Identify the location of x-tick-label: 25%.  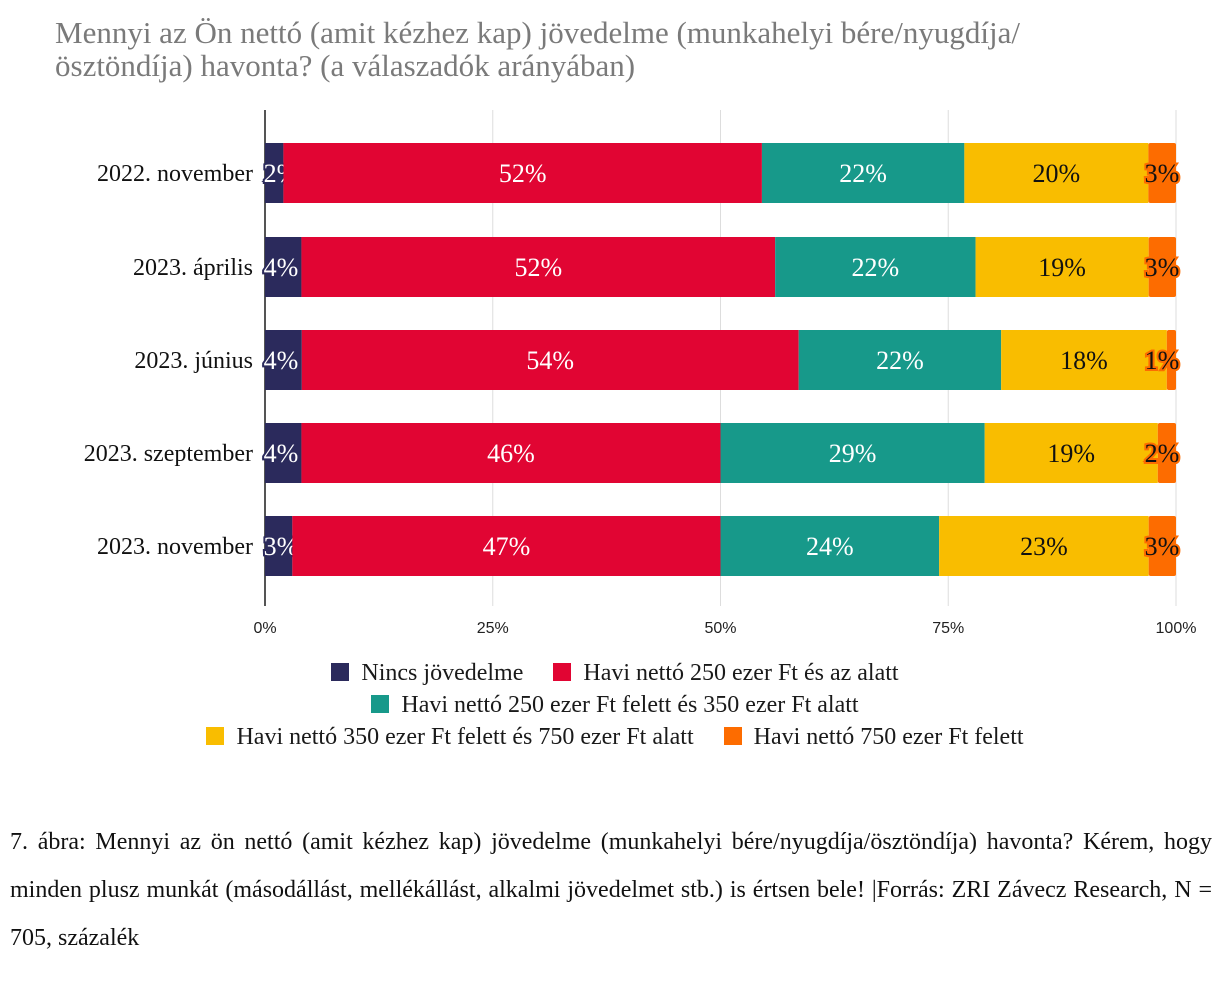
(493, 628).